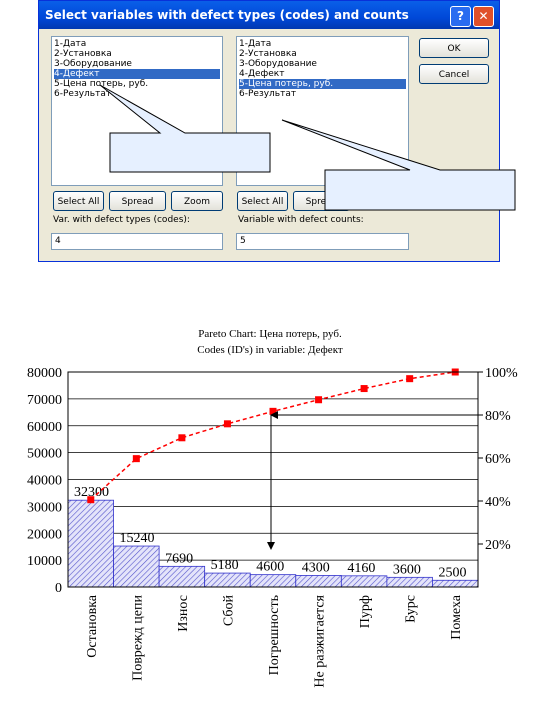  I want to click on x-tick-label: Износ, so click(183, 613).